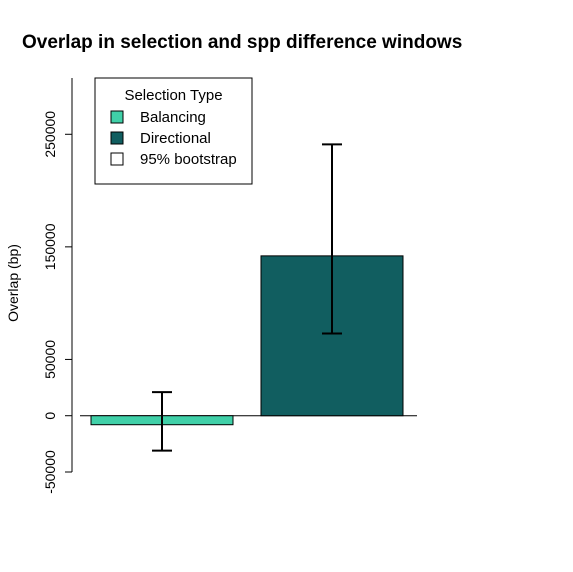  I want to click on y-axis: -50000 0 50000 150000 250000, so click(57, 286).